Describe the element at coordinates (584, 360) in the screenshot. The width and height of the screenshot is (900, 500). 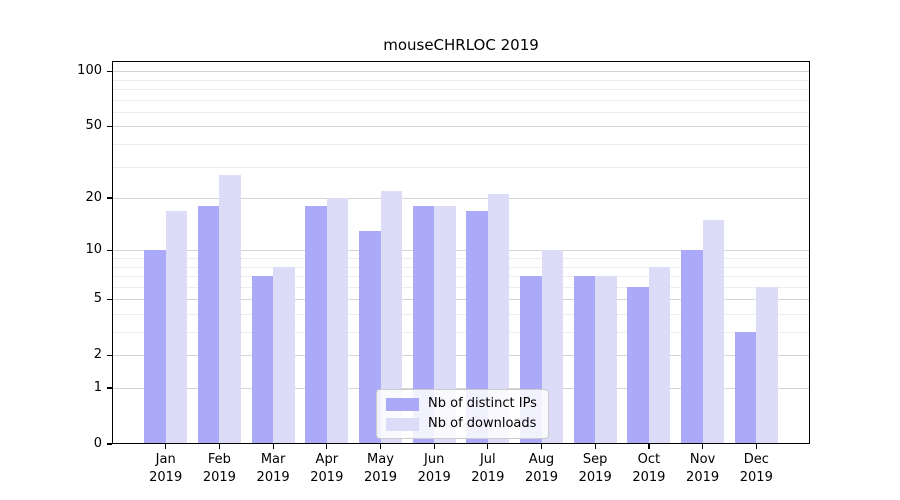
I see `bar-ips-sep` at that location.